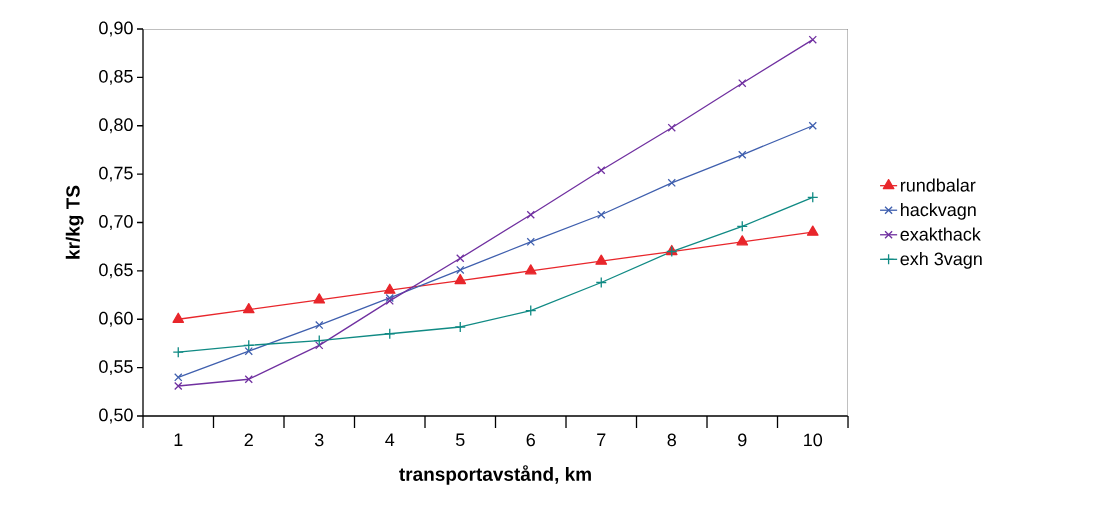 This screenshot has width=1095, height=525. What do you see at coordinates (178, 439) in the screenshot?
I see `x-tick-label: 1` at bounding box center [178, 439].